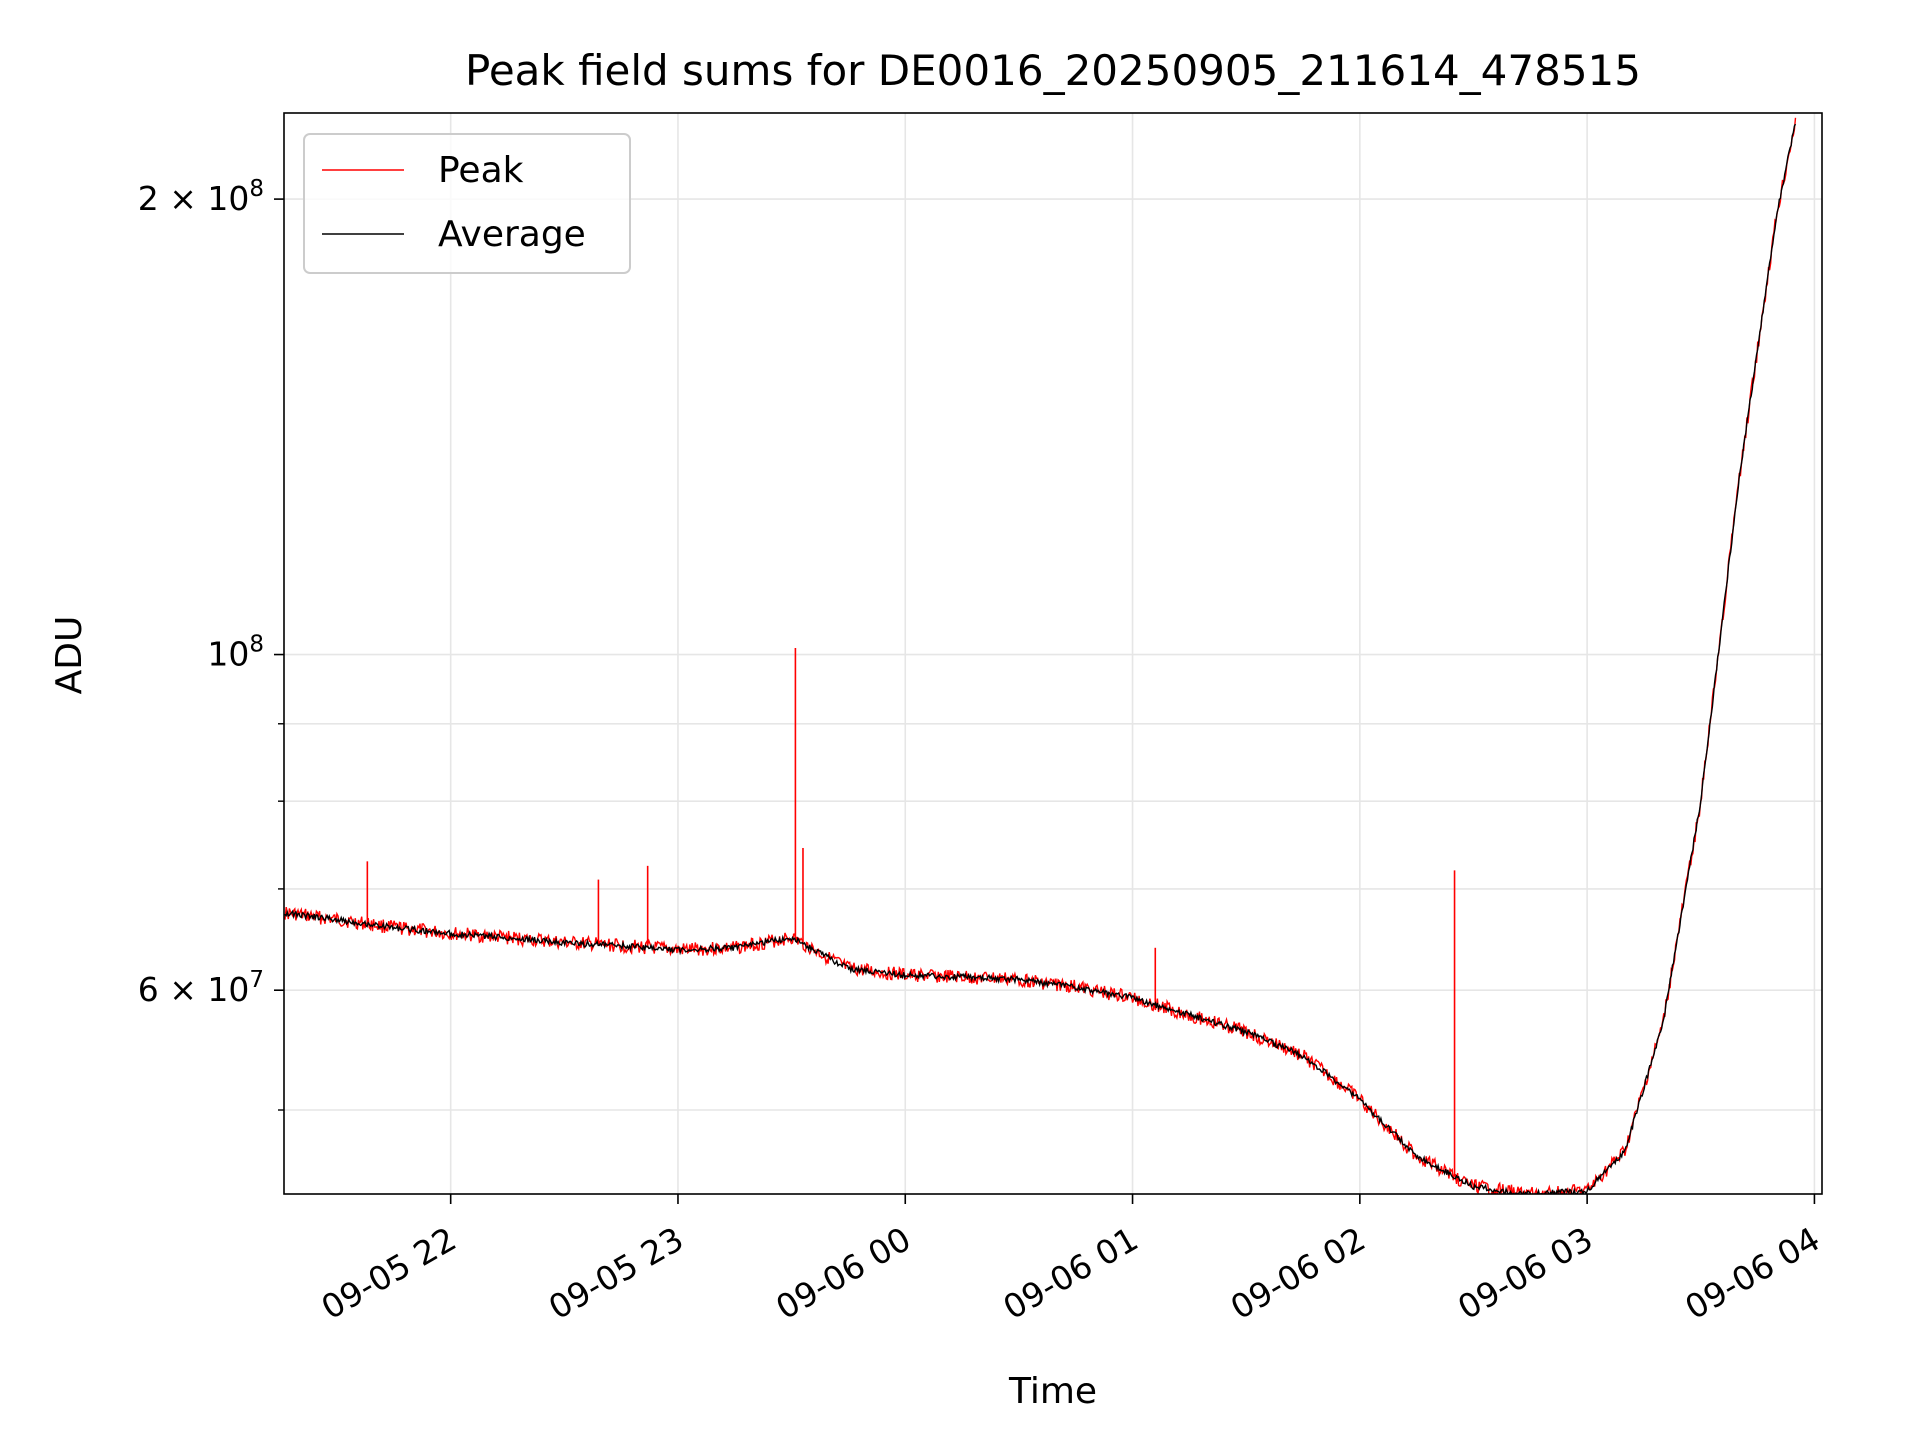 This screenshot has width=1920, height=1440. I want to click on y-tick-label: 2 × 108, so click(201, 197).